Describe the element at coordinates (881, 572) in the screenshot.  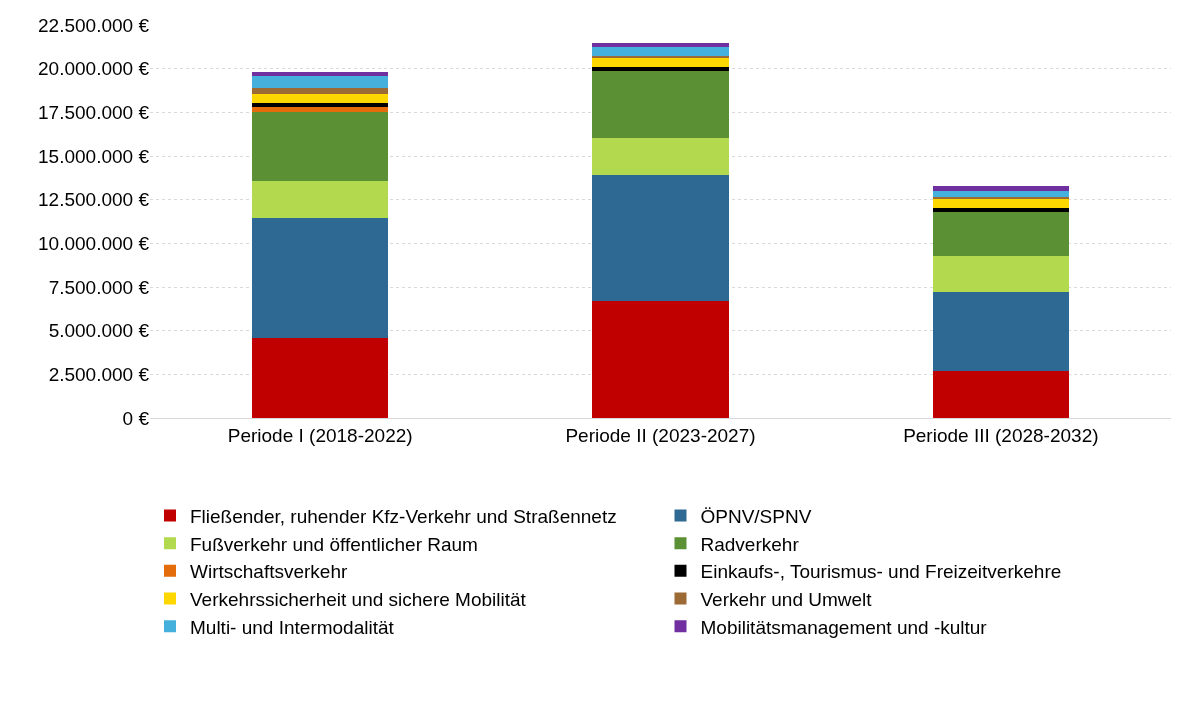
I see `legend-label: Einkaufs-, Tourismus- und Freizeitverkehre` at that location.